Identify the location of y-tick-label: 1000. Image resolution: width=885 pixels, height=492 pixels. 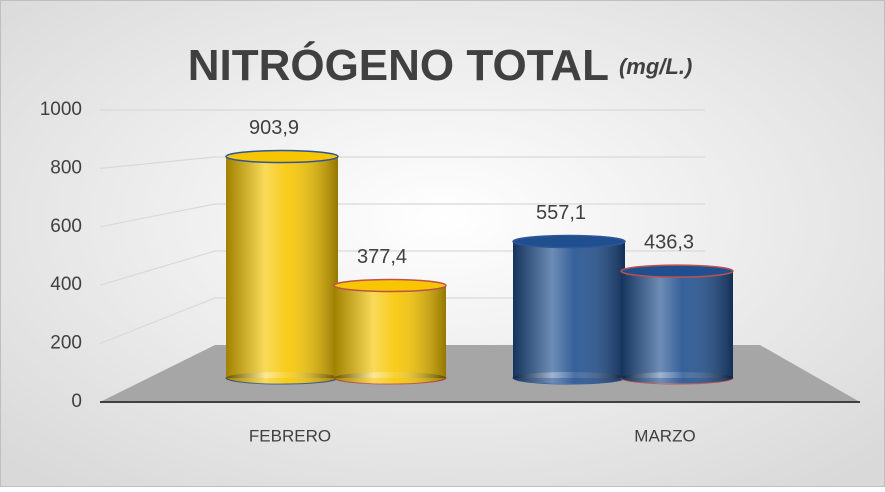
(61, 109).